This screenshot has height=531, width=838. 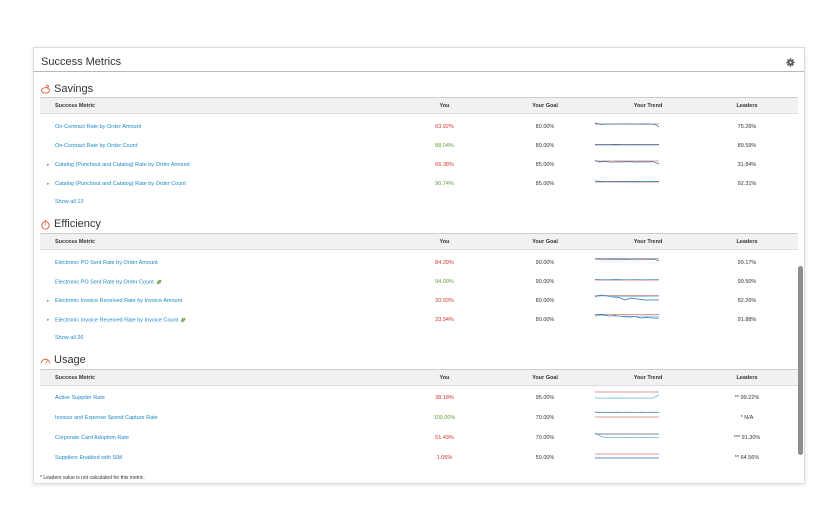 I want to click on you-value: 1.06%, so click(x=444, y=458).